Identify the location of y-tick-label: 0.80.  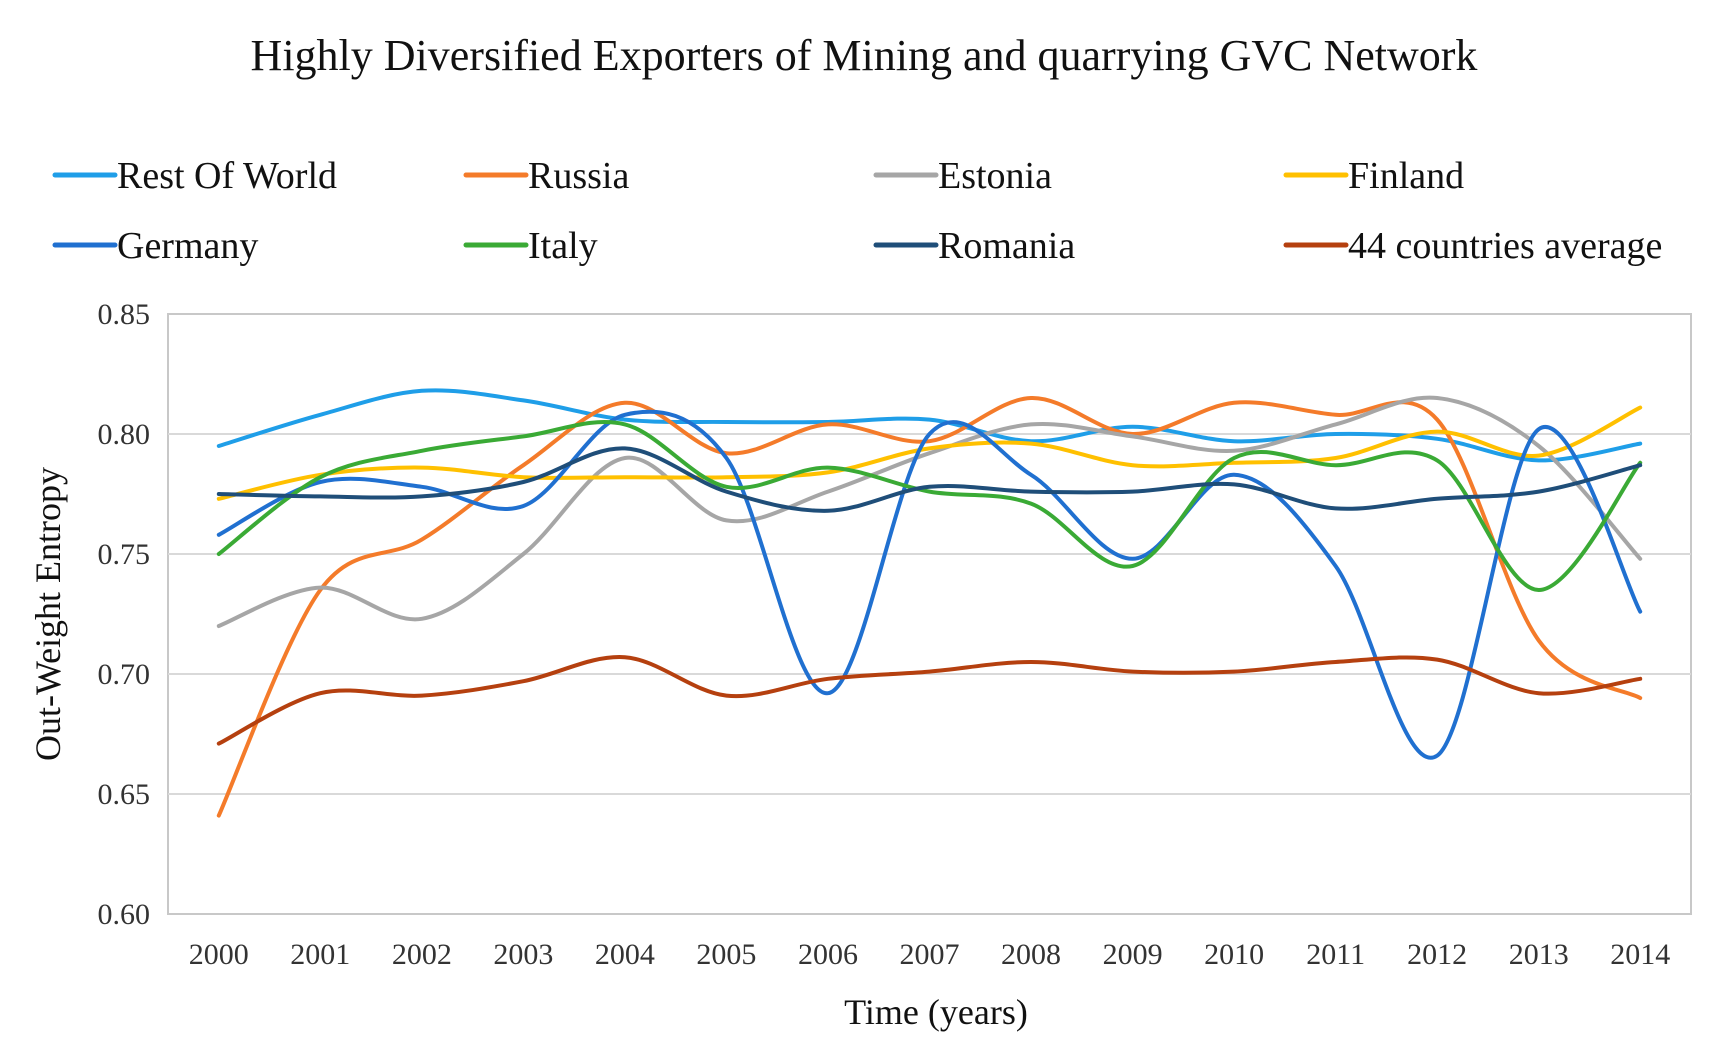
(124, 434).